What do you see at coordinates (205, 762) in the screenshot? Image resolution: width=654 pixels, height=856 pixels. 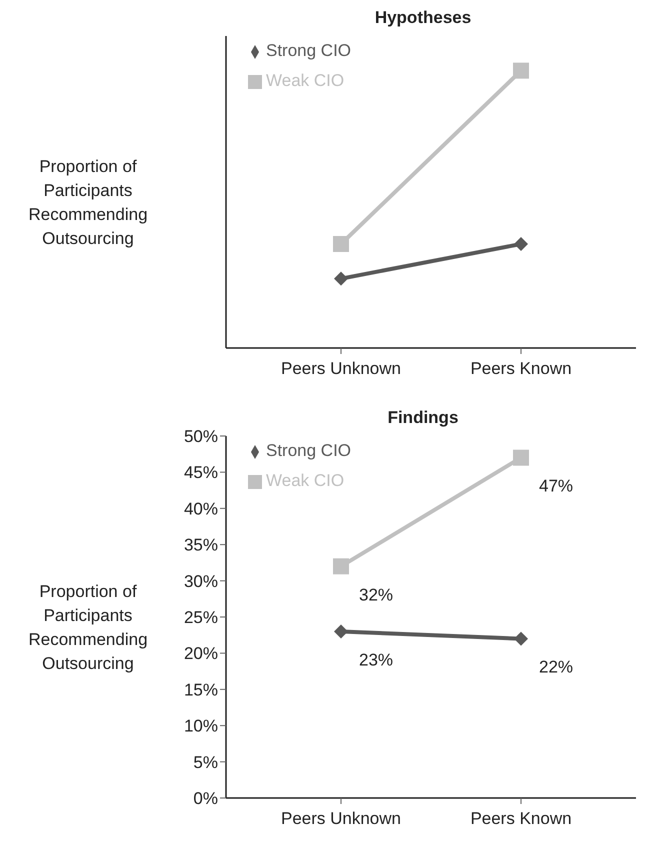 I see `y-tick-label: 5%` at bounding box center [205, 762].